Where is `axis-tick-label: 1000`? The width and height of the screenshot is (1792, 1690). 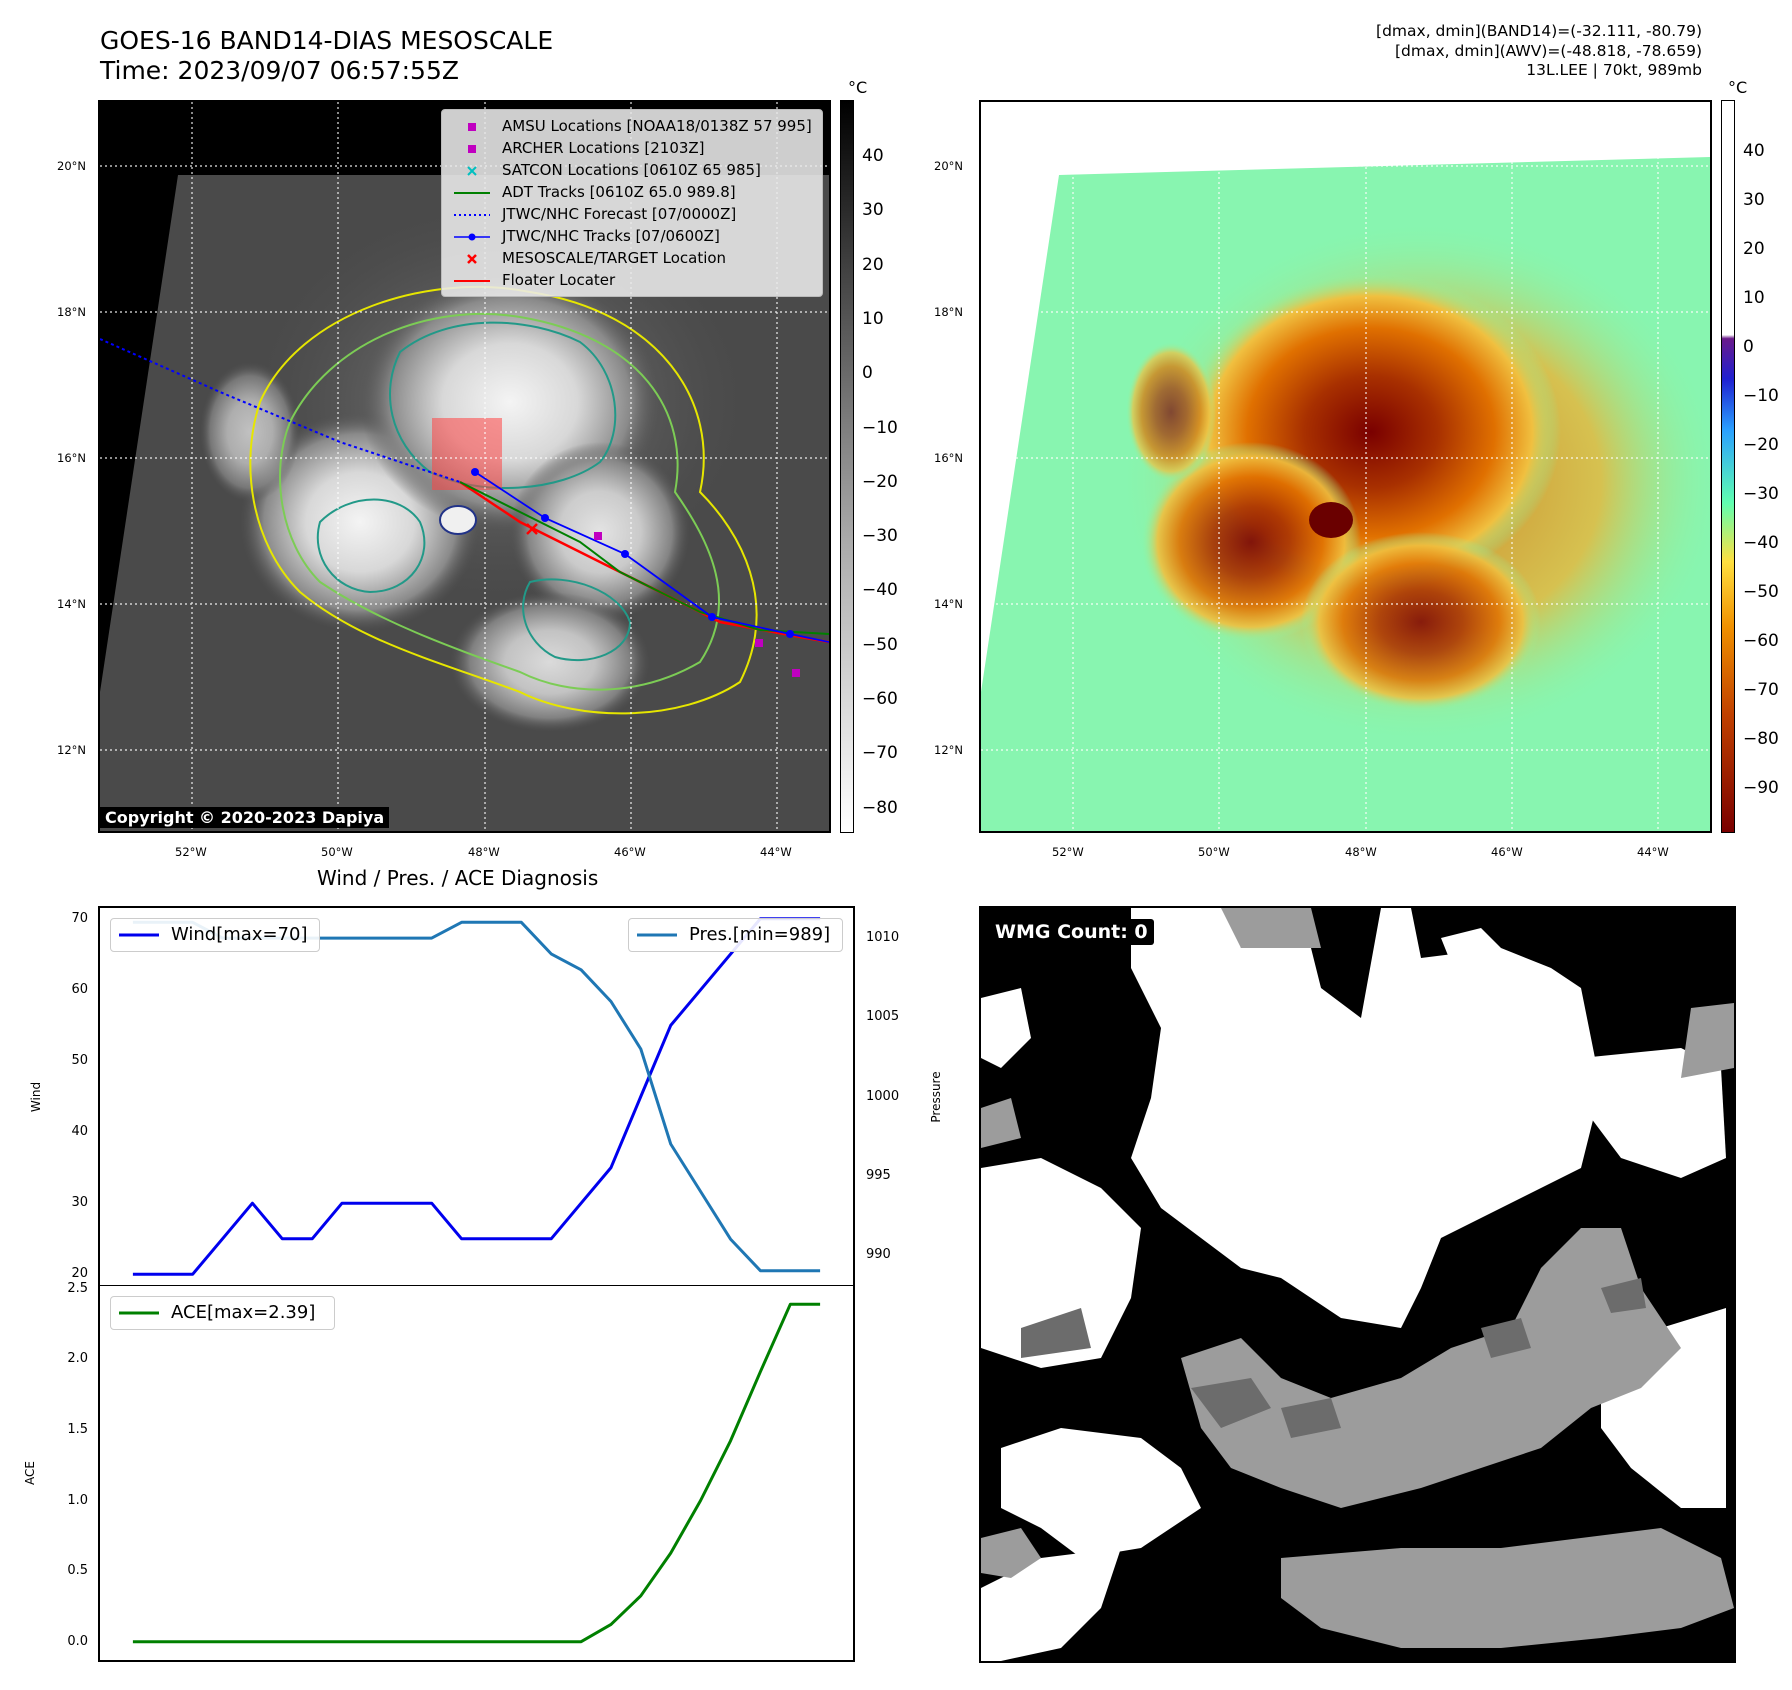
axis-tick-label: 1000 is located at coordinates (883, 1096).